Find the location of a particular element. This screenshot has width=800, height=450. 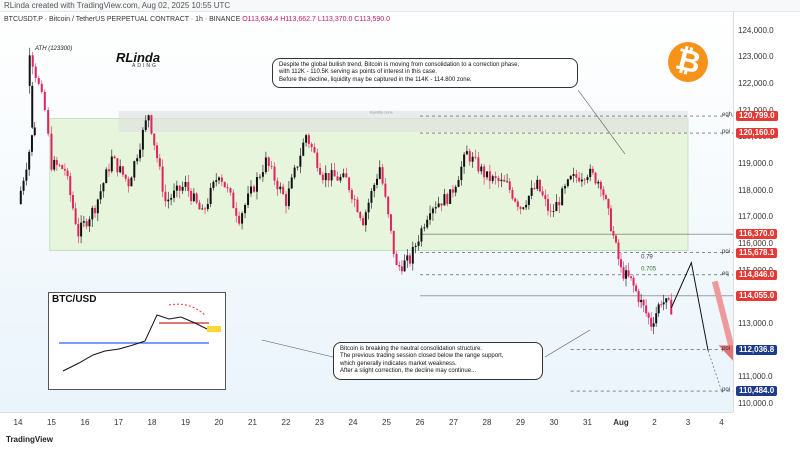

time-tick-label: 24 is located at coordinates (353, 422).